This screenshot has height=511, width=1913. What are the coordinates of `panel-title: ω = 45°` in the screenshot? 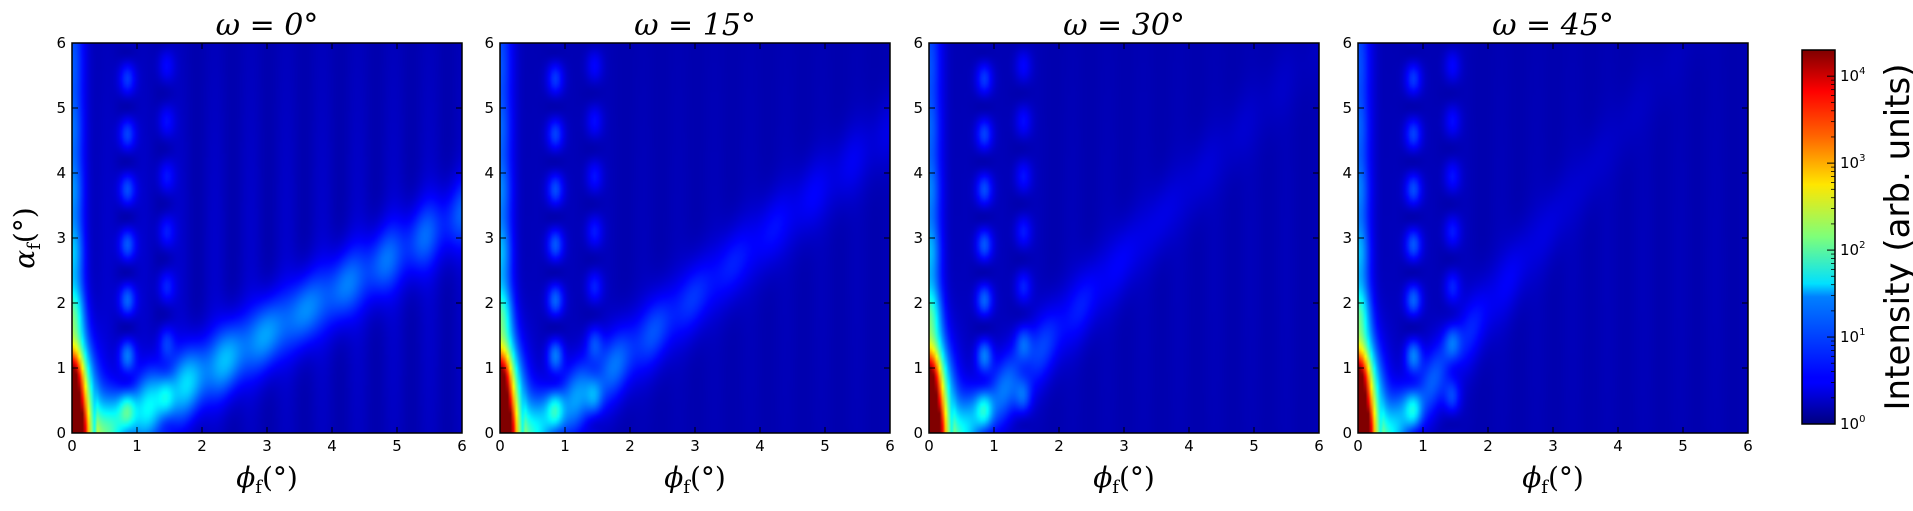 It's located at (1553, 25).